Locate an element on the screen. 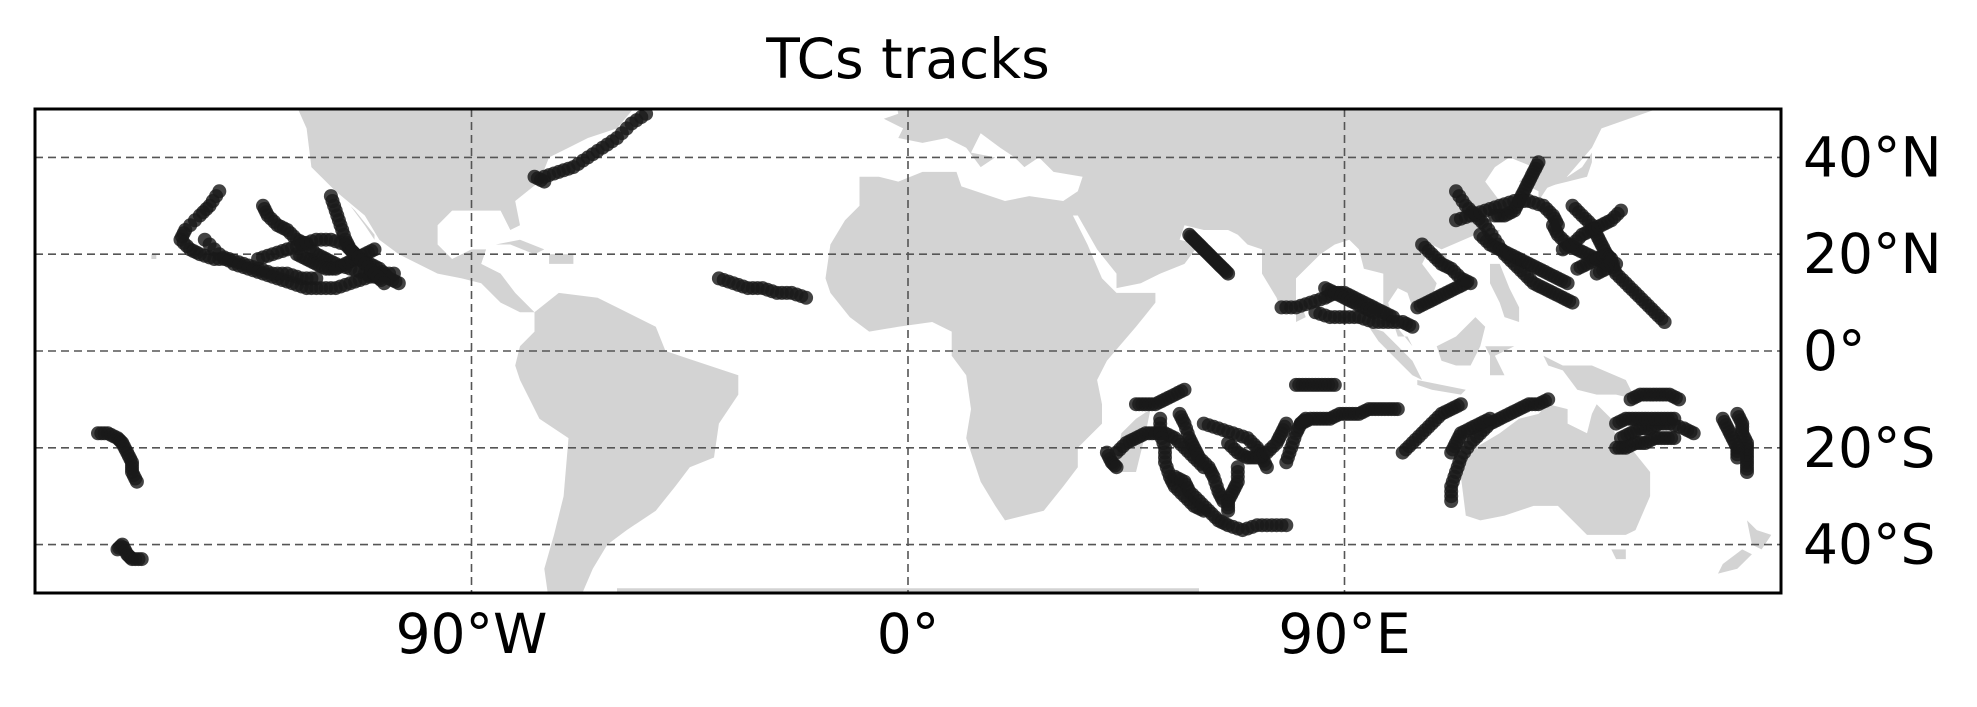 The height and width of the screenshot is (707, 1977). latitude-tick-label: 20°N is located at coordinates (1872, 254).